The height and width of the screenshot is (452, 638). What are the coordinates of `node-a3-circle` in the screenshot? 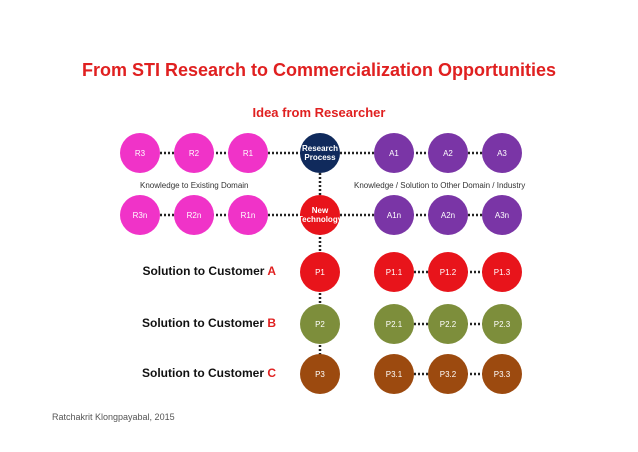 It's located at (502, 153).